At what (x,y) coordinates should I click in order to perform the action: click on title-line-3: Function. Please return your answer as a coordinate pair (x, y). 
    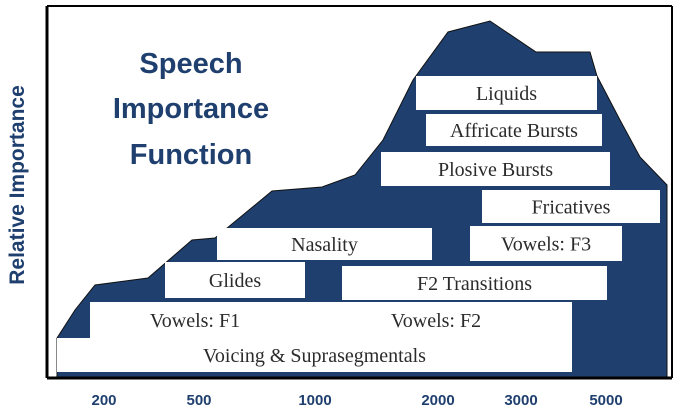
    Looking at the image, I should click on (191, 155).